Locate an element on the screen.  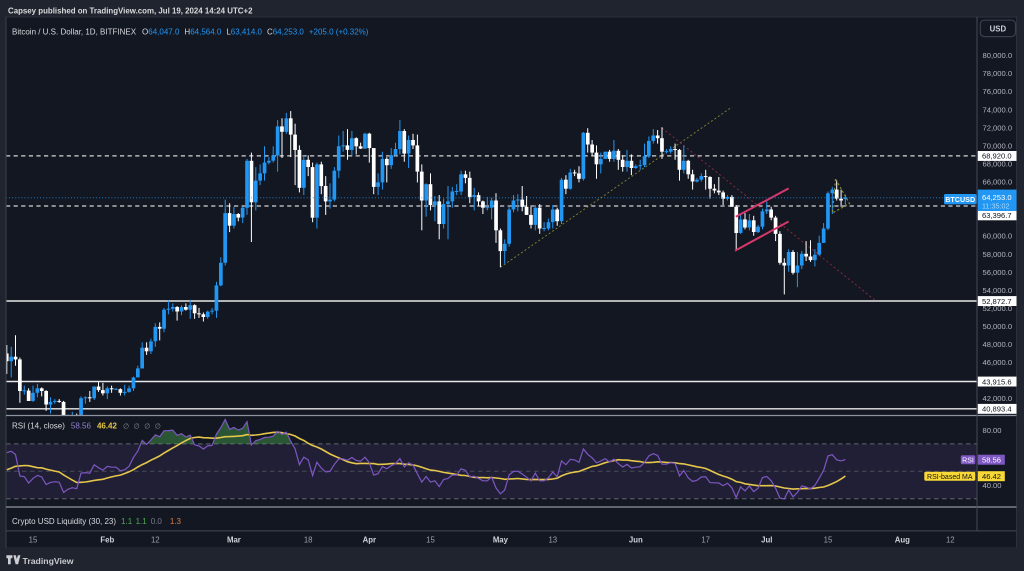
svg-text: 74,000.0 is located at coordinates (998, 109).